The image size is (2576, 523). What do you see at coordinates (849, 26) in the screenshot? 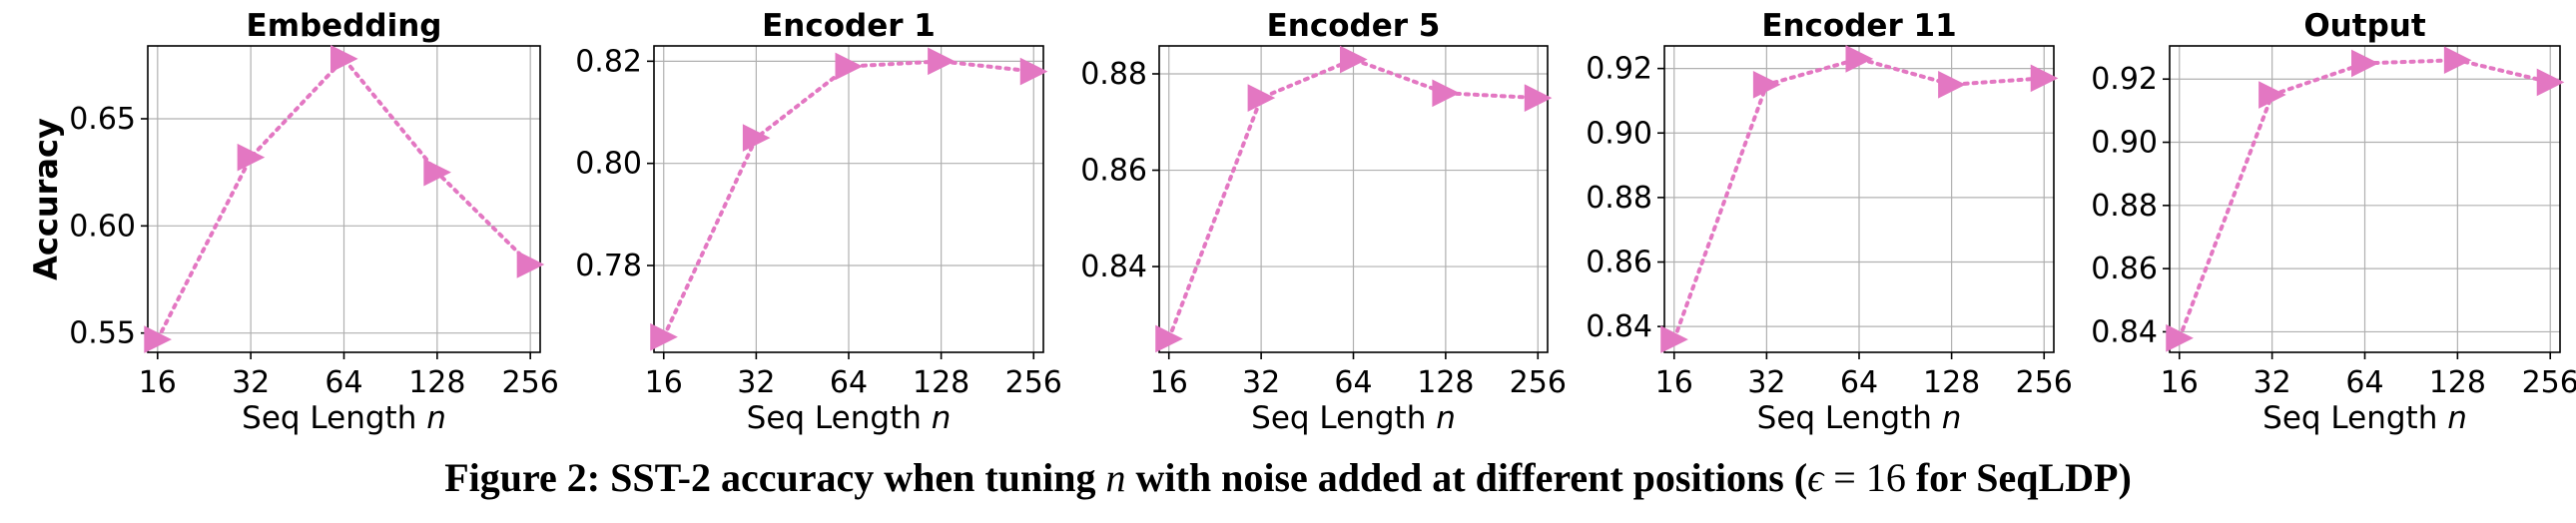
I see `panel-title: Encoder 1` at bounding box center [849, 26].